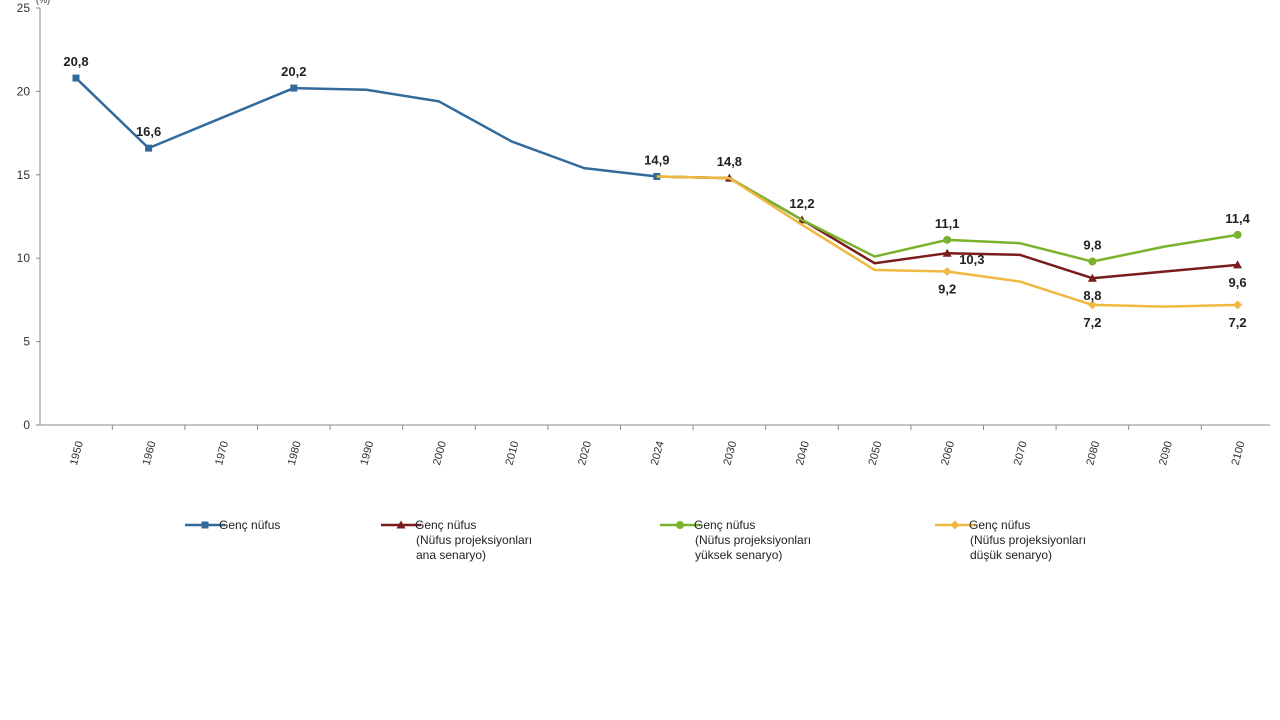  I want to click on data-label: 20,2, so click(293, 71).